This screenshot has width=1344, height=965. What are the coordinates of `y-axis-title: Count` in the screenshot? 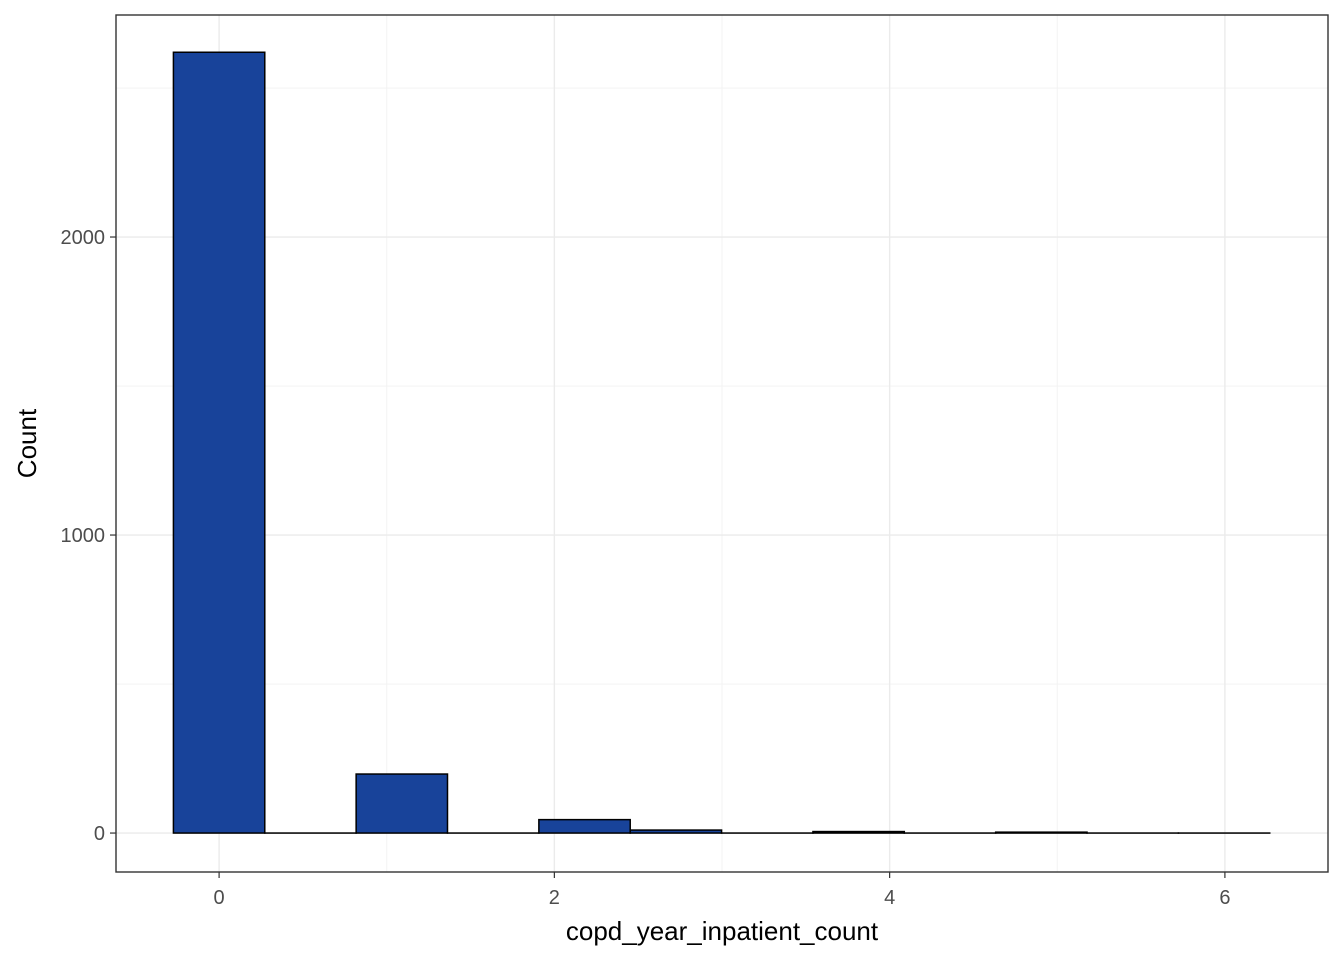 It's located at (27, 443).